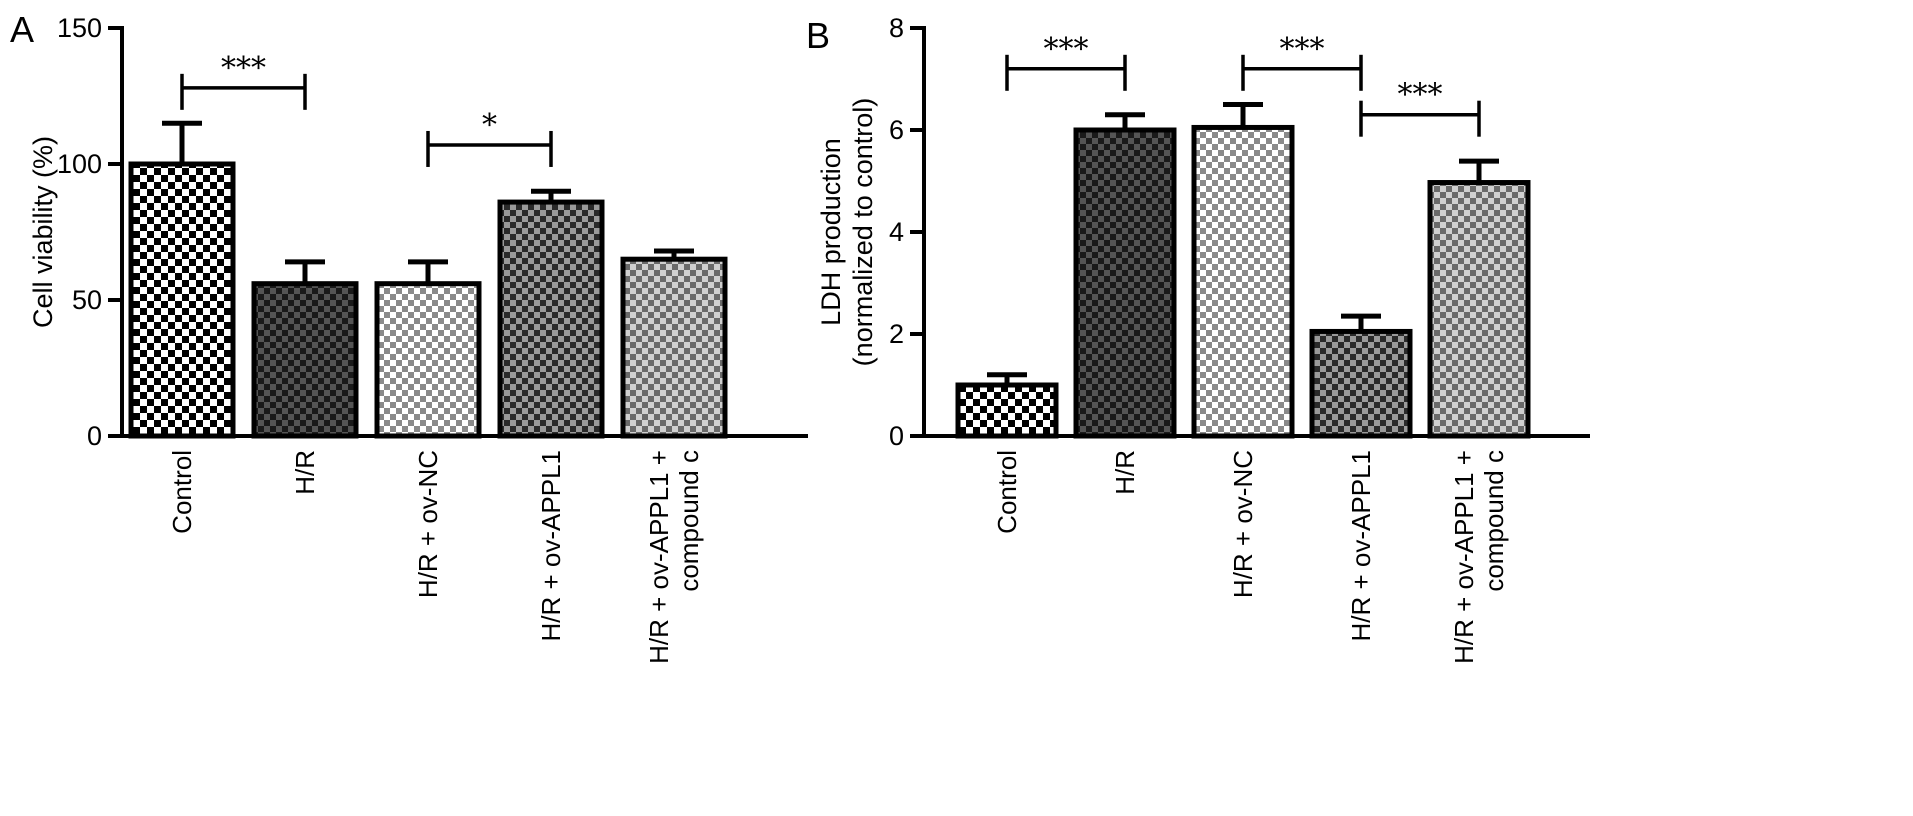  I want to click on y-tick-label: 2, so click(896, 334).